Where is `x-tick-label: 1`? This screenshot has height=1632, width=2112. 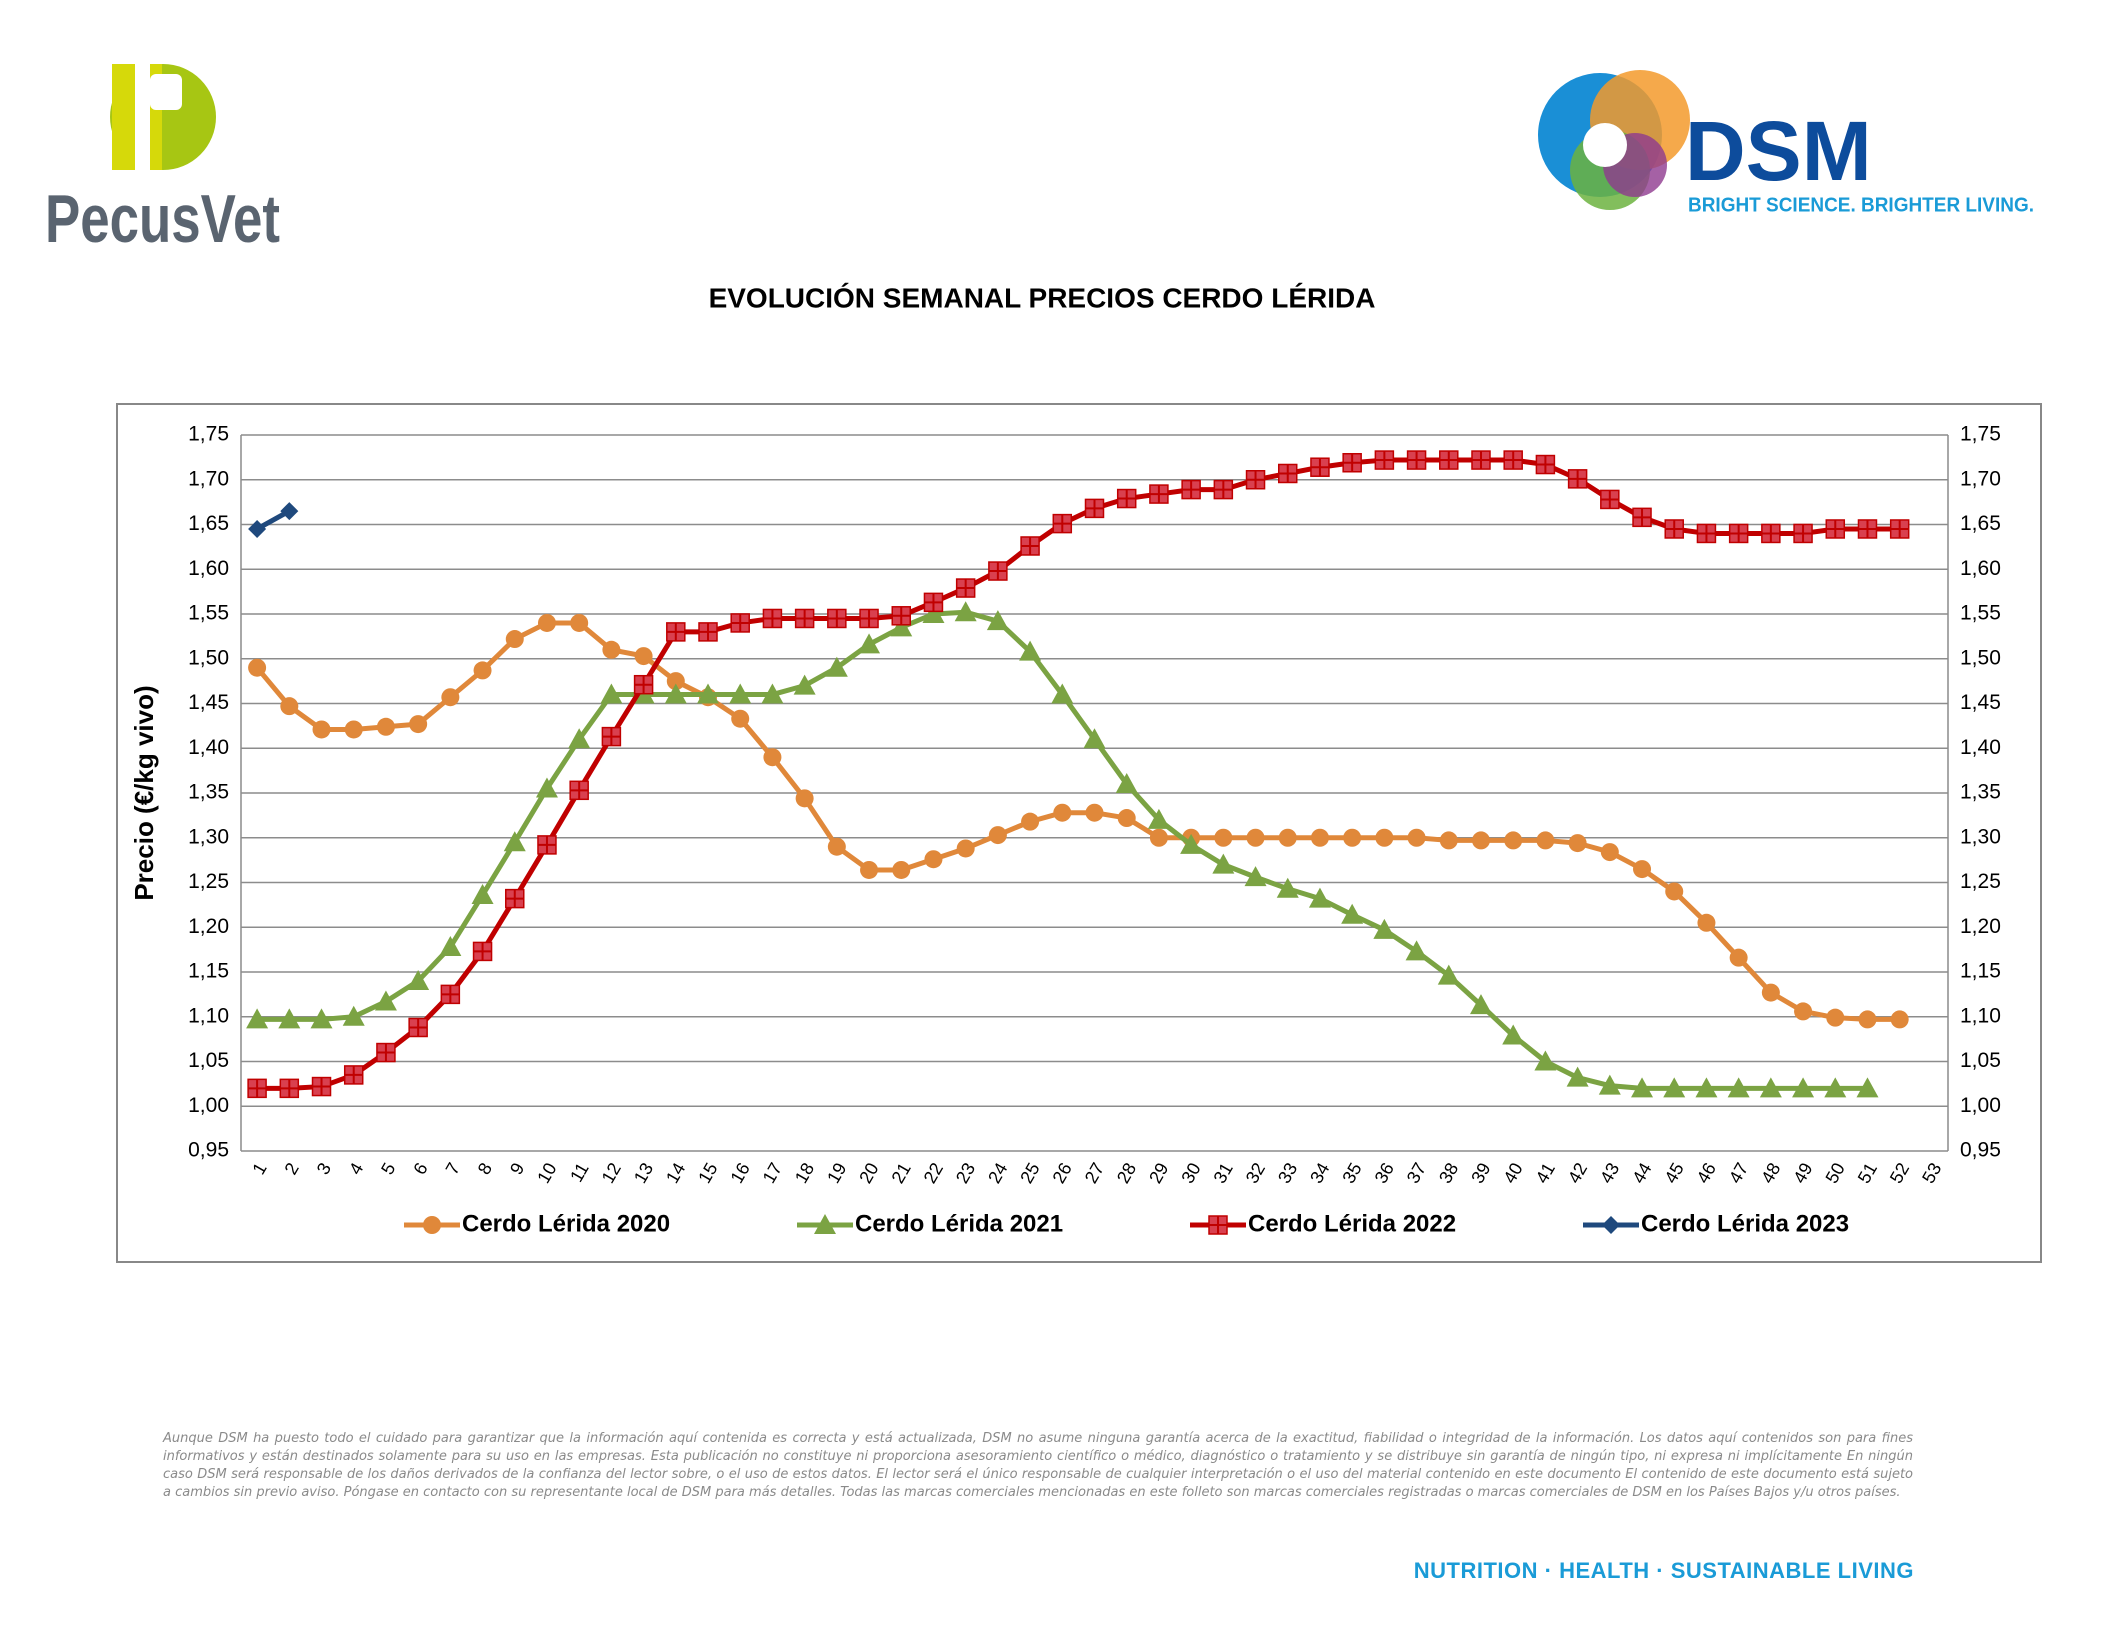 x-tick-label: 1 is located at coordinates (259, 1168).